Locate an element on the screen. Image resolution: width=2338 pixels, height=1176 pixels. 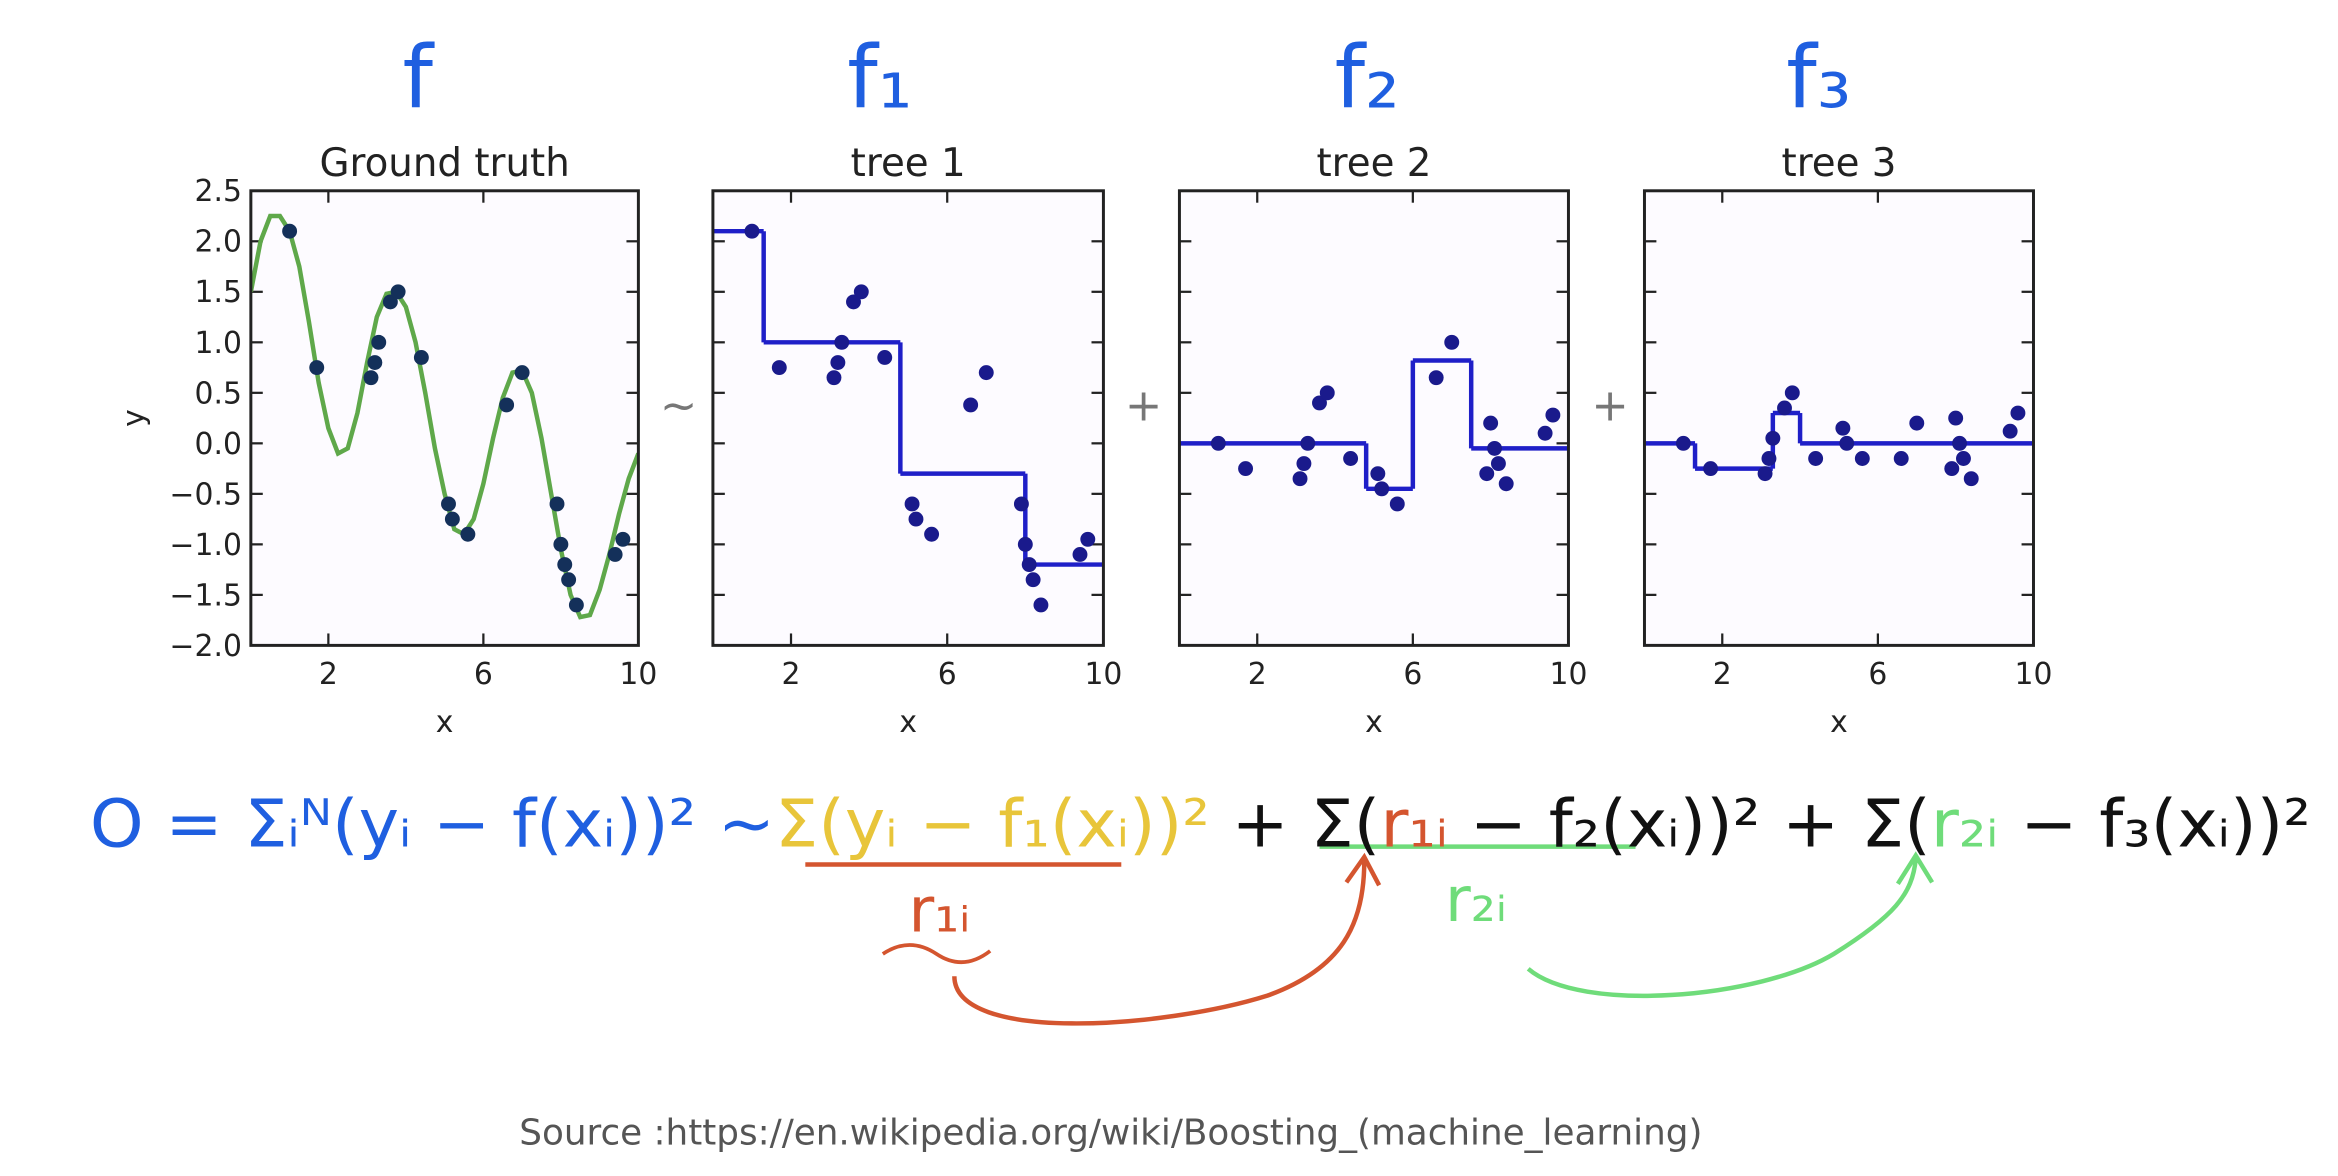
chart-title: tree 2 is located at coordinates (1373, 163).